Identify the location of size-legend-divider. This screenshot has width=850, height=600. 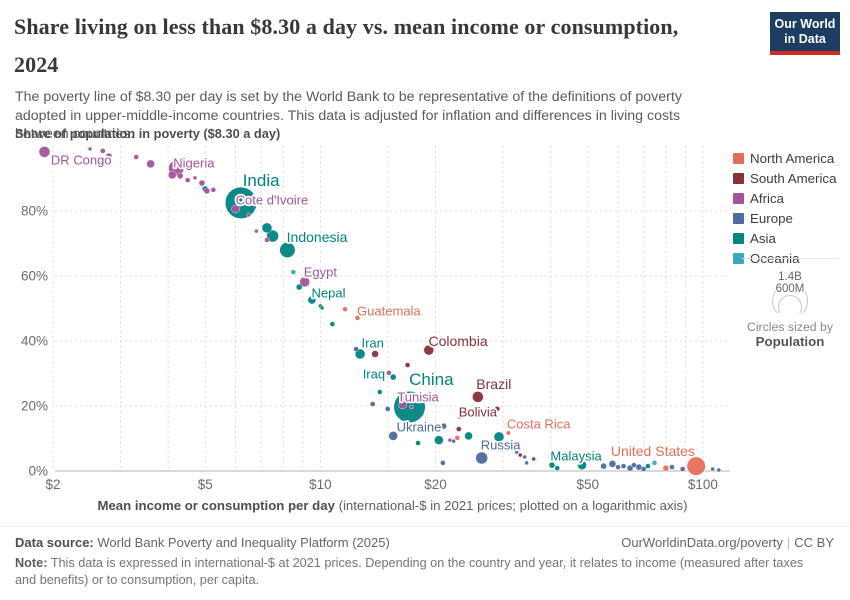
(790, 258).